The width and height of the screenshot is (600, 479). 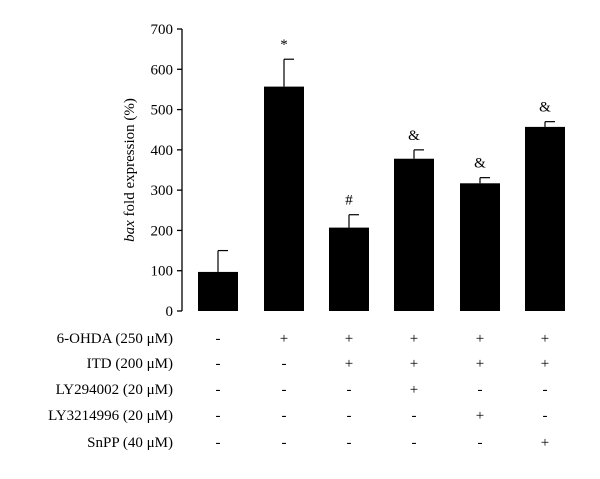 What do you see at coordinates (162, 70) in the screenshot?
I see `y-tick-label: 600` at bounding box center [162, 70].